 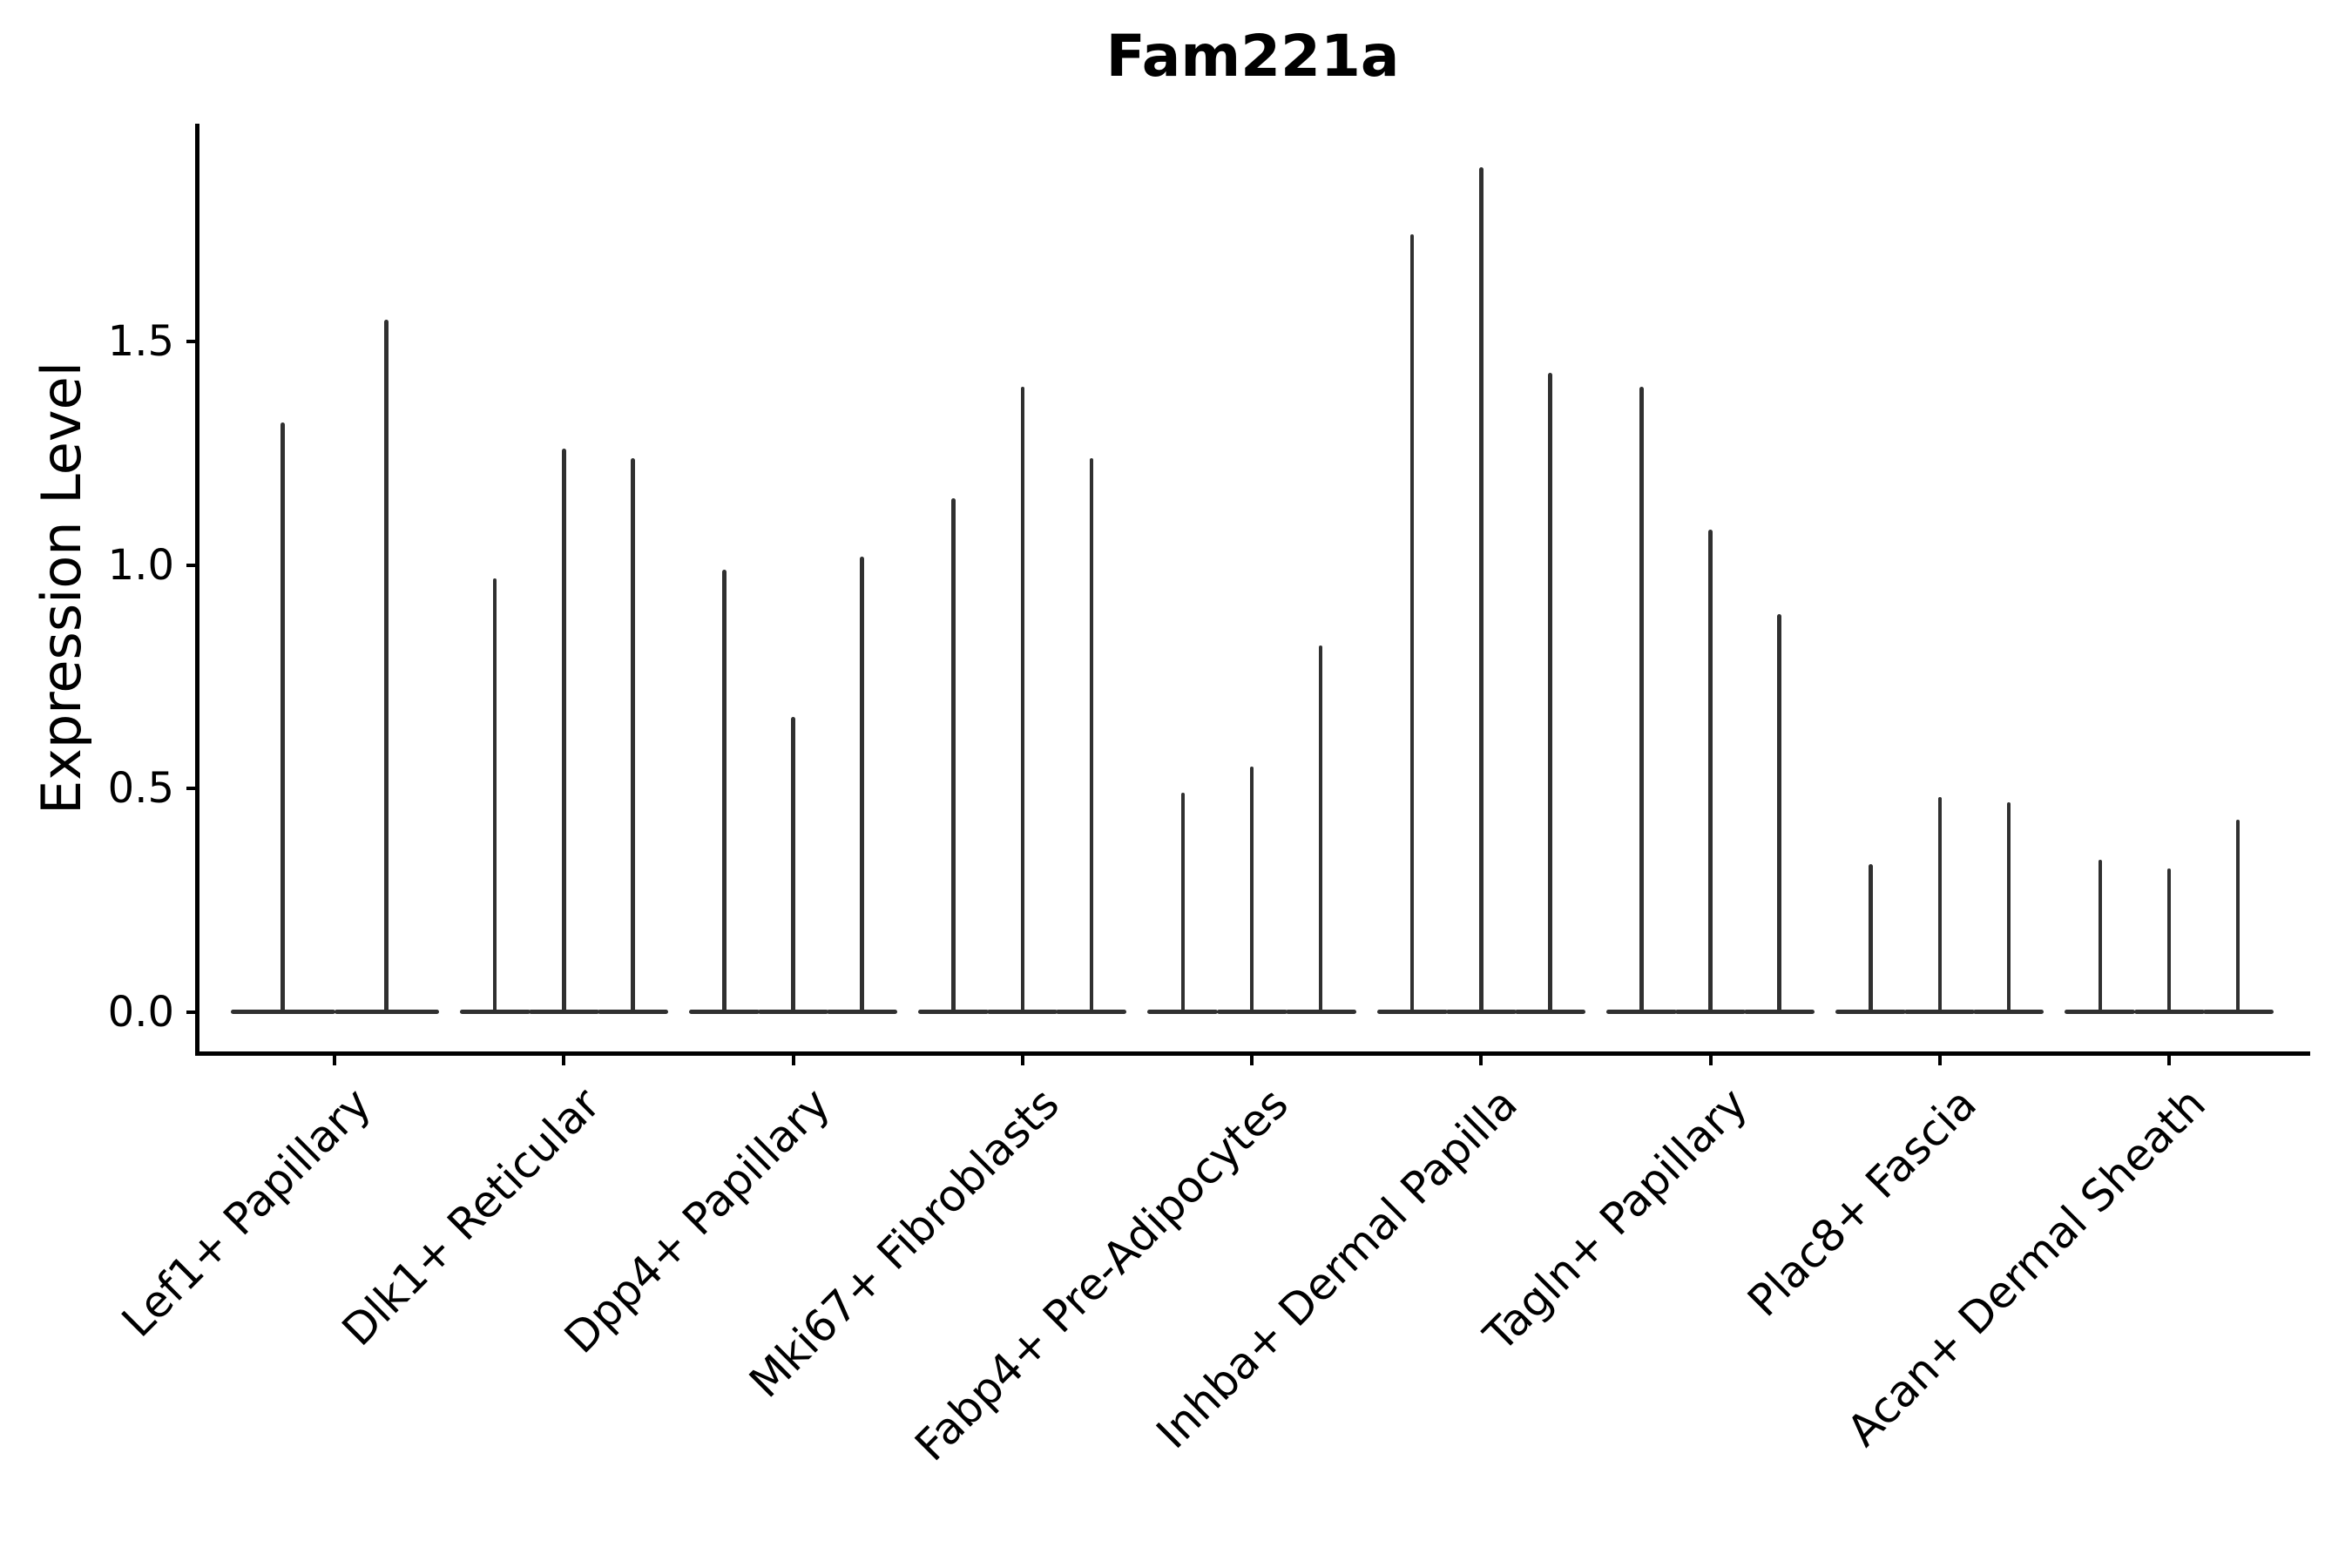 What do you see at coordinates (1337, 1268) in the screenshot?
I see `x-tick-label: Inhba+ Dermal Papilla` at bounding box center [1337, 1268].